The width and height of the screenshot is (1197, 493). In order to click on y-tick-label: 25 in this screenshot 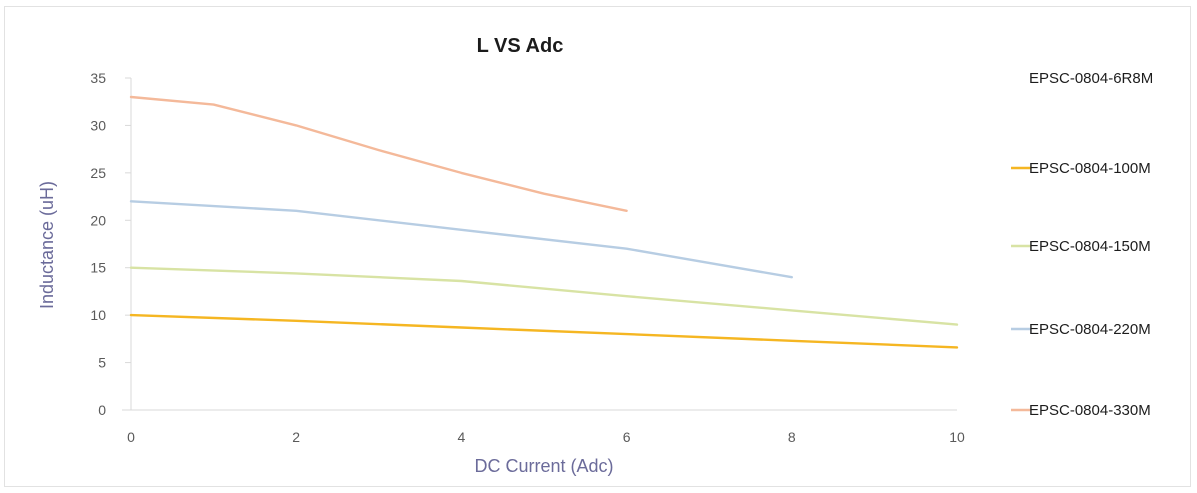, I will do `click(98, 173)`.